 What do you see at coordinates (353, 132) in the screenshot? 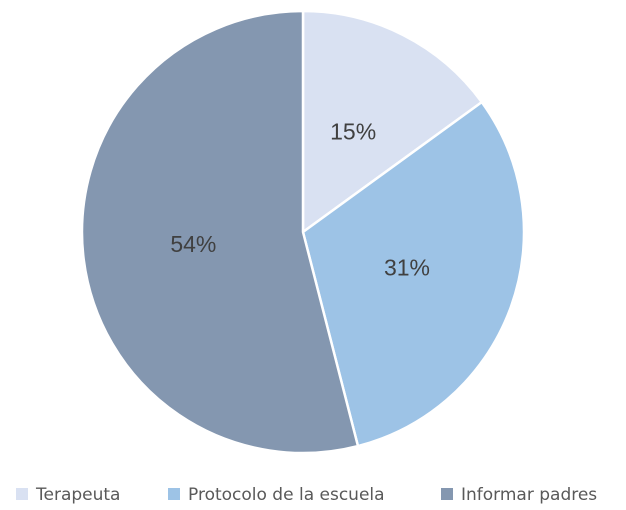
I see `data-label: 15%` at bounding box center [353, 132].